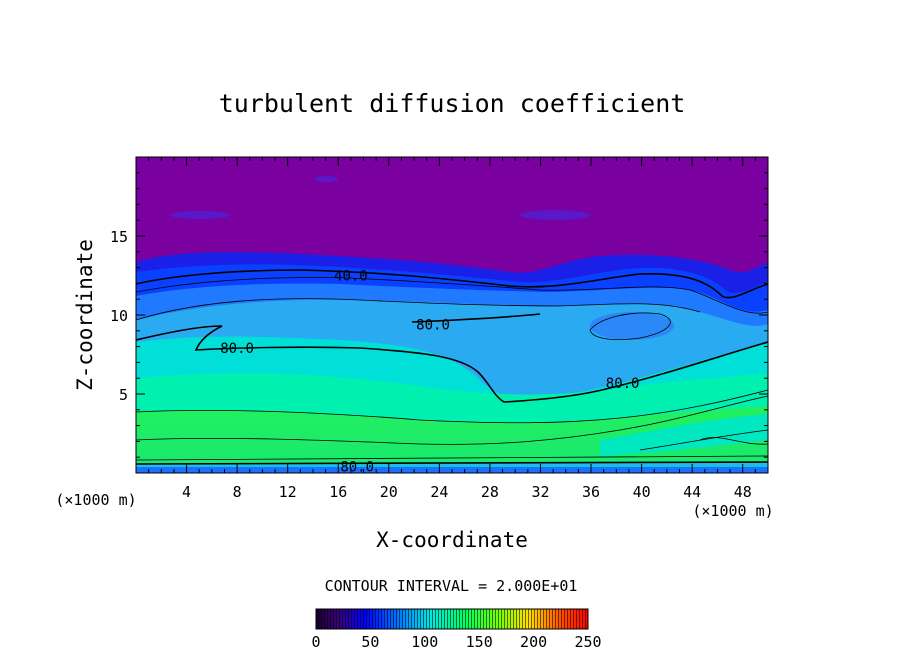 The height and width of the screenshot is (654, 904). Describe the element at coordinates (389, 492) in the screenshot. I see `x-tick-label: 20` at that location.